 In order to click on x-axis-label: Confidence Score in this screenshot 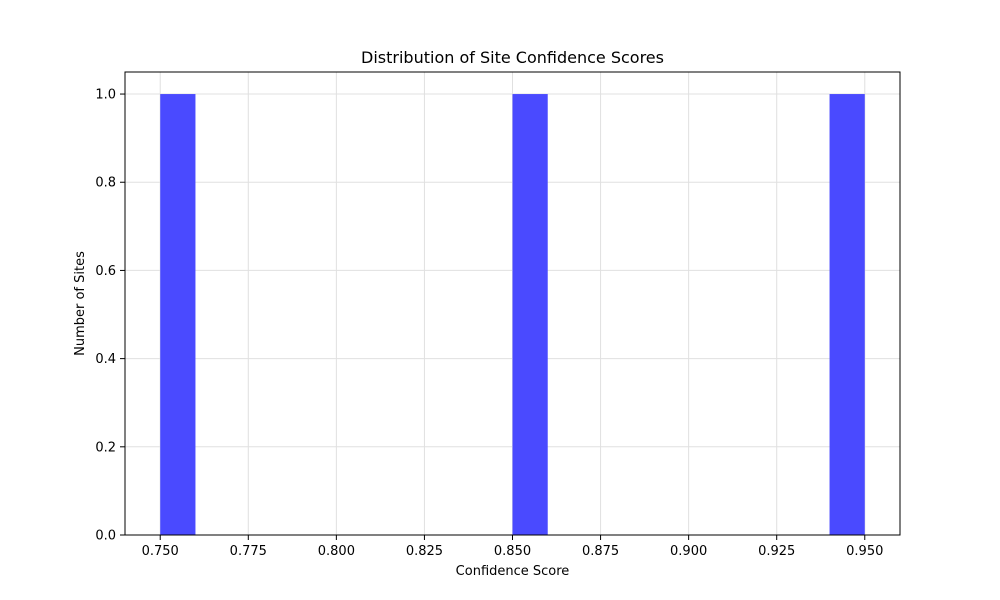, I will do `click(513, 571)`.